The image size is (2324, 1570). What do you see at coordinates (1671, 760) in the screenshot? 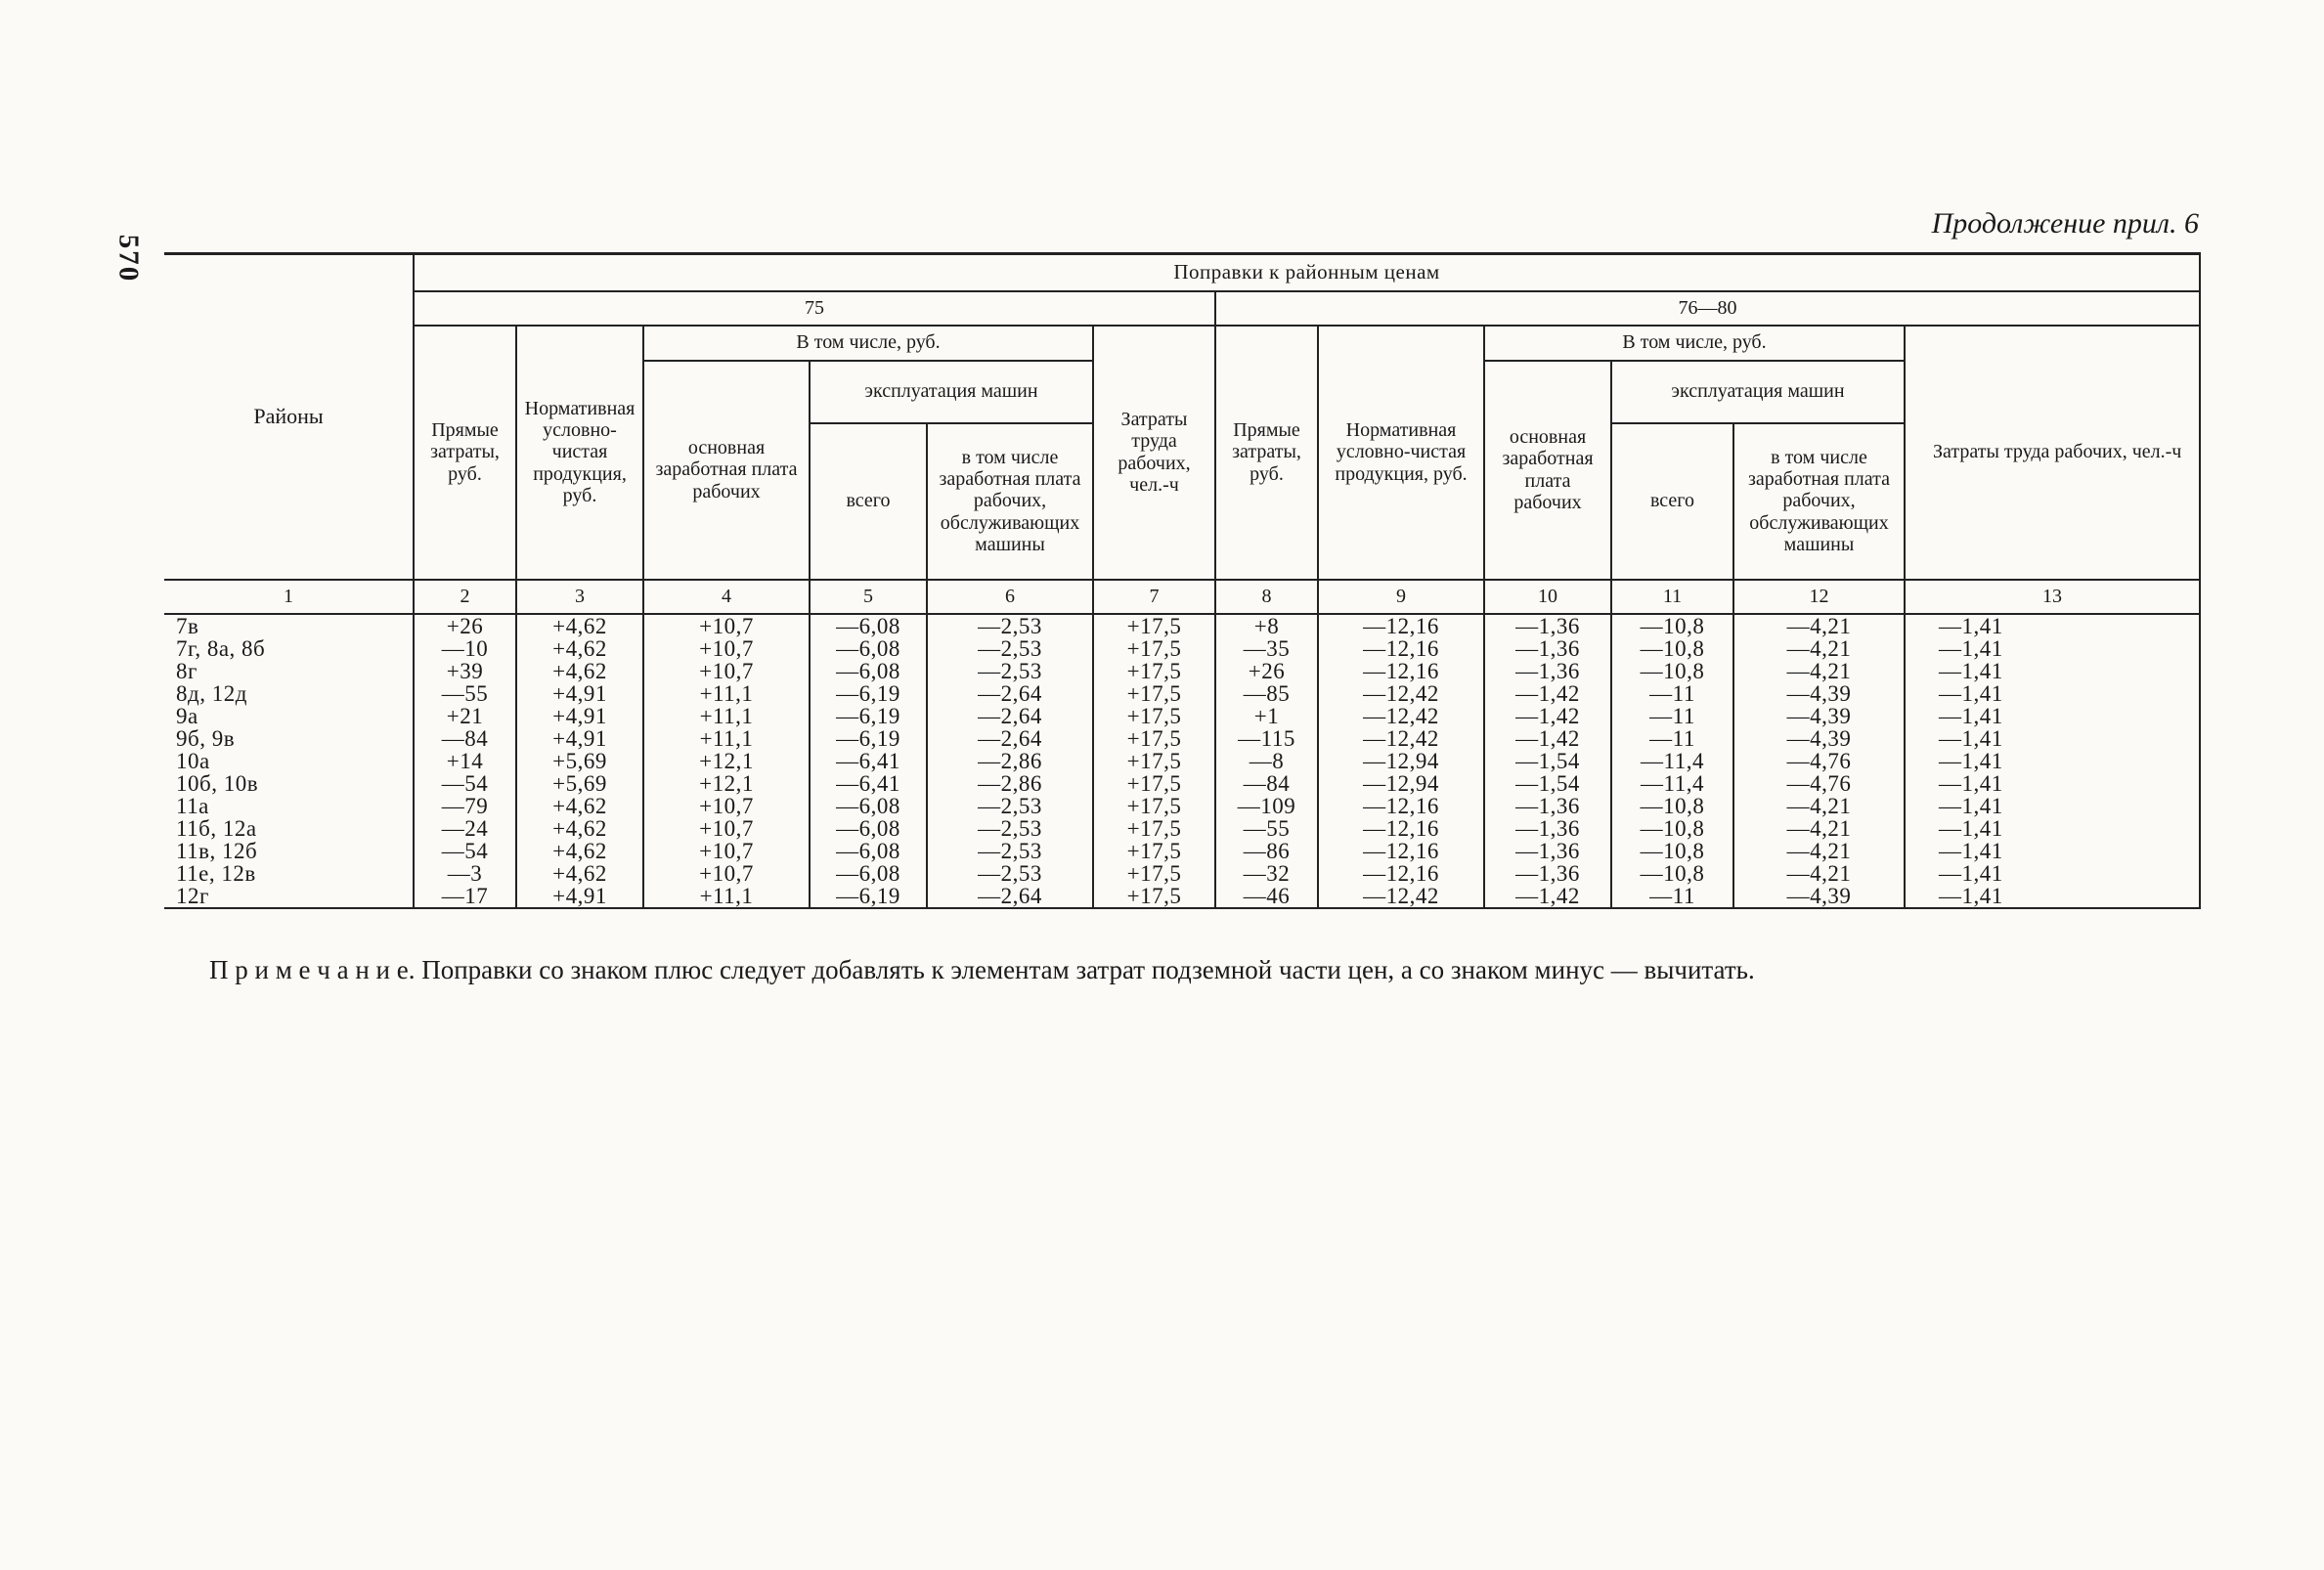
I see `value-cell: —11,4` at bounding box center [1671, 760].